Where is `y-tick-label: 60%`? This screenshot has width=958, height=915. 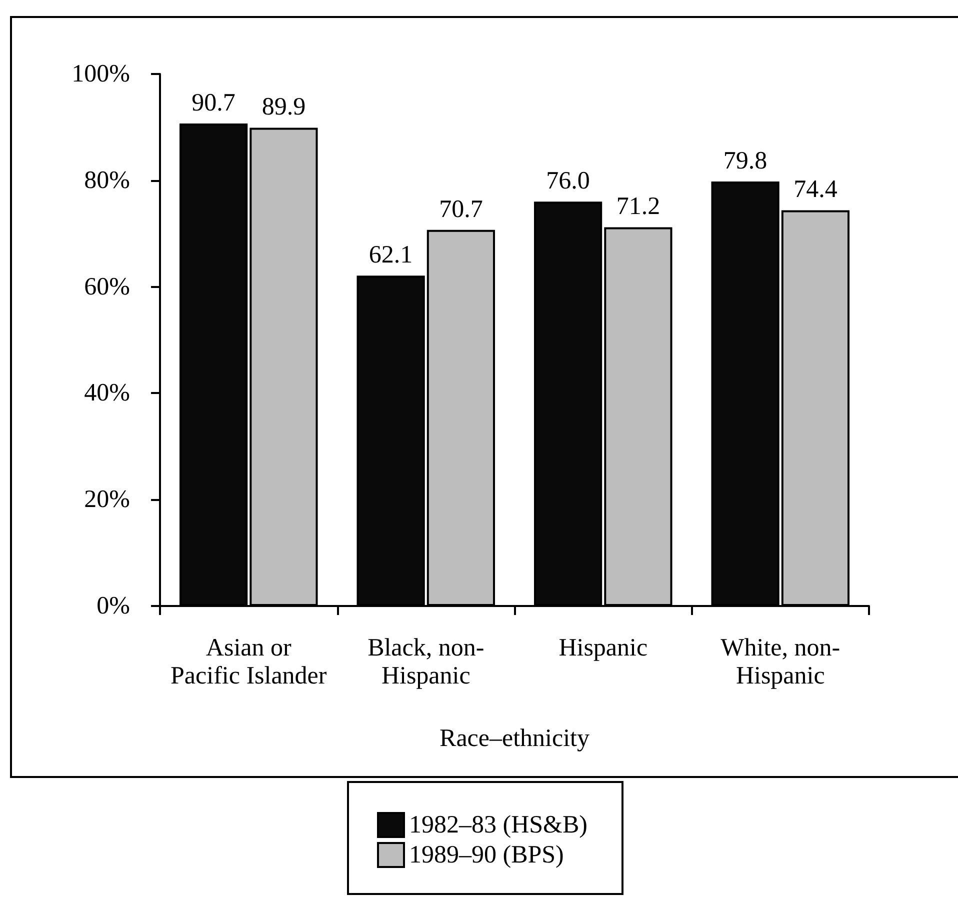 y-tick-label: 60% is located at coordinates (107, 286).